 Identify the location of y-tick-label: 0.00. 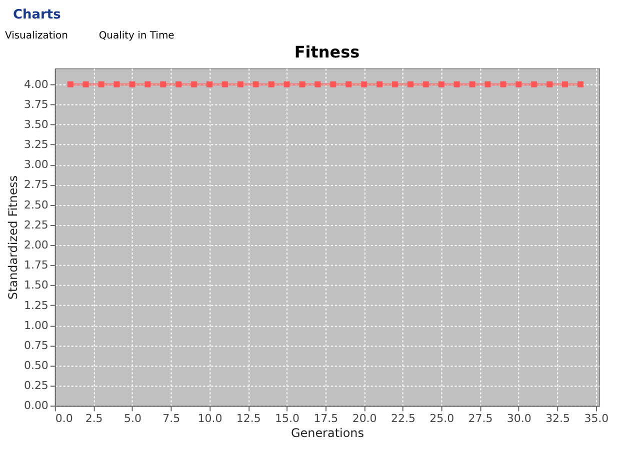
(36, 405).